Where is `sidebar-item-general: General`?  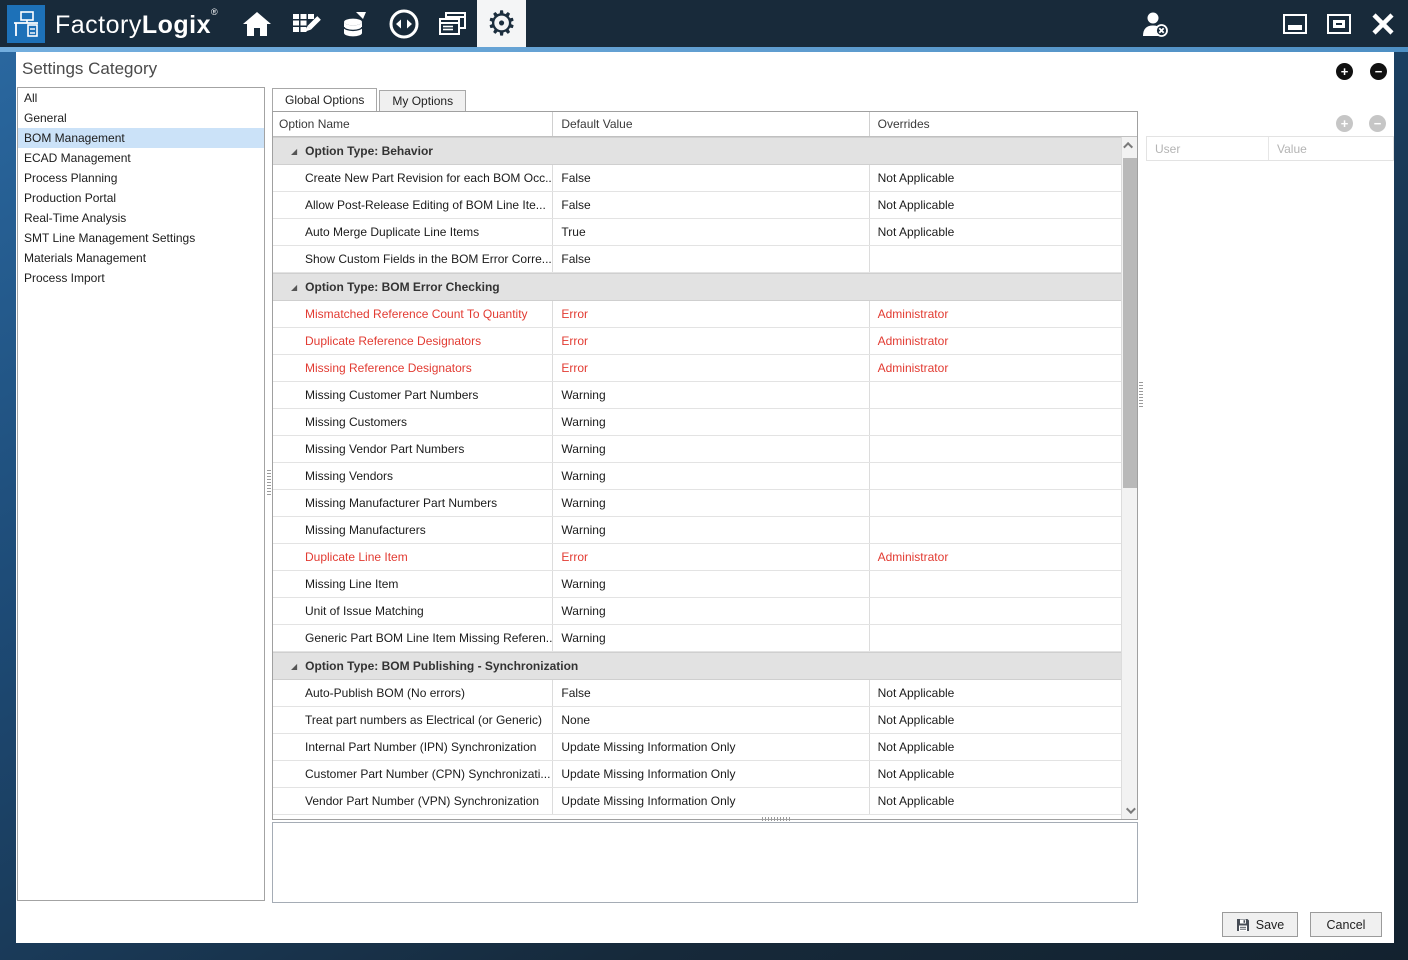
sidebar-item-general: General is located at coordinates (45, 118).